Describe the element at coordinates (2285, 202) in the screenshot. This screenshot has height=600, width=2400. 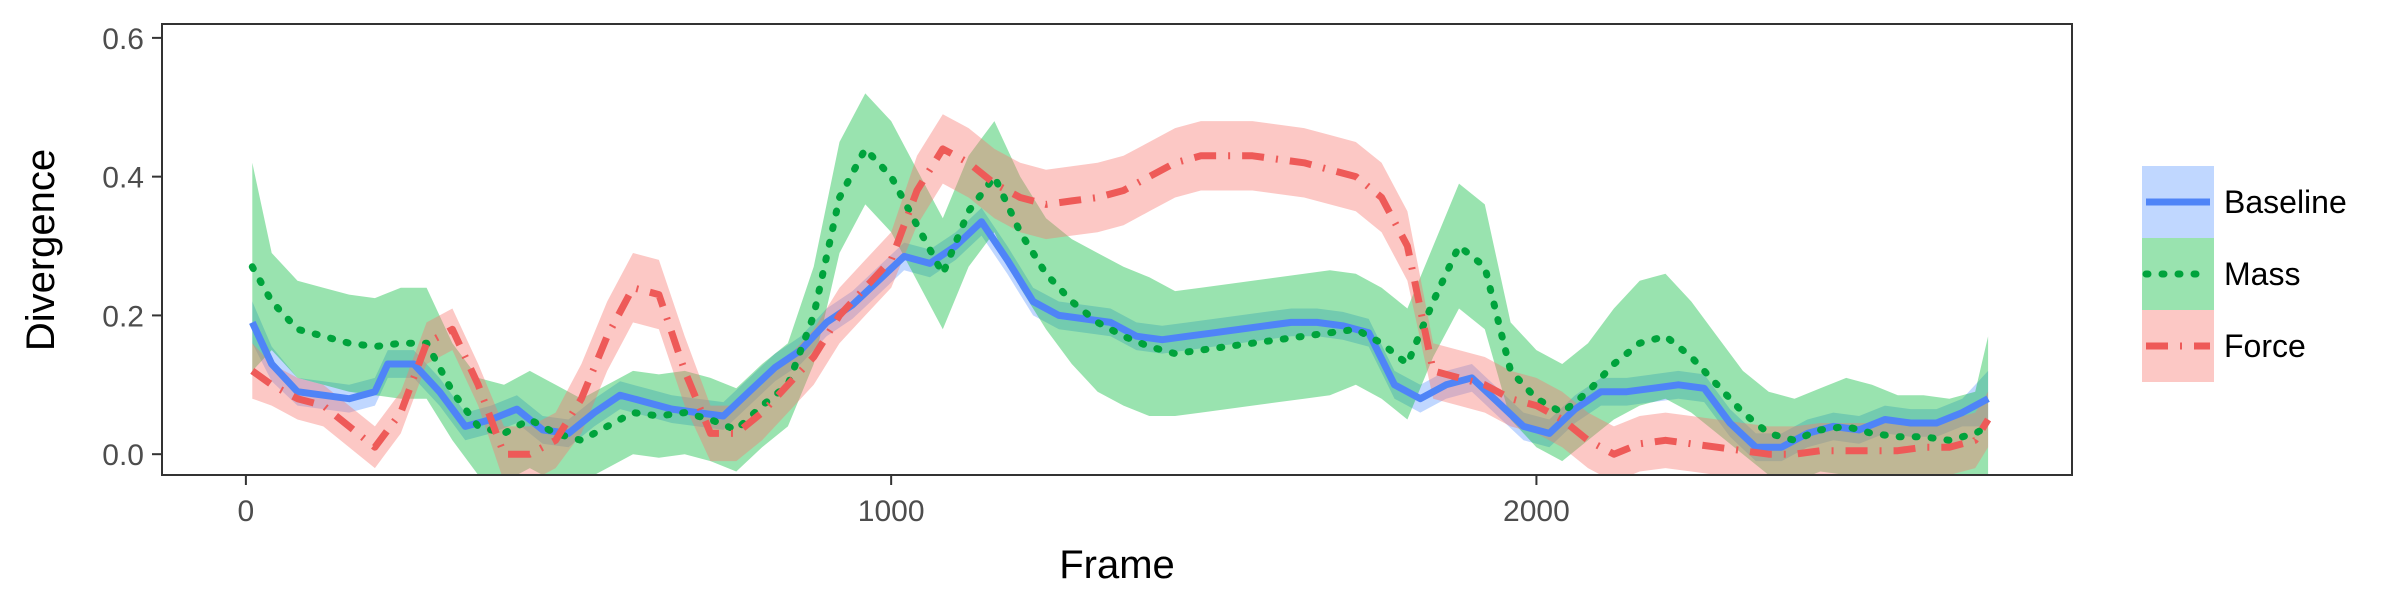
I see `legend-label-baseline: Baseline` at that location.